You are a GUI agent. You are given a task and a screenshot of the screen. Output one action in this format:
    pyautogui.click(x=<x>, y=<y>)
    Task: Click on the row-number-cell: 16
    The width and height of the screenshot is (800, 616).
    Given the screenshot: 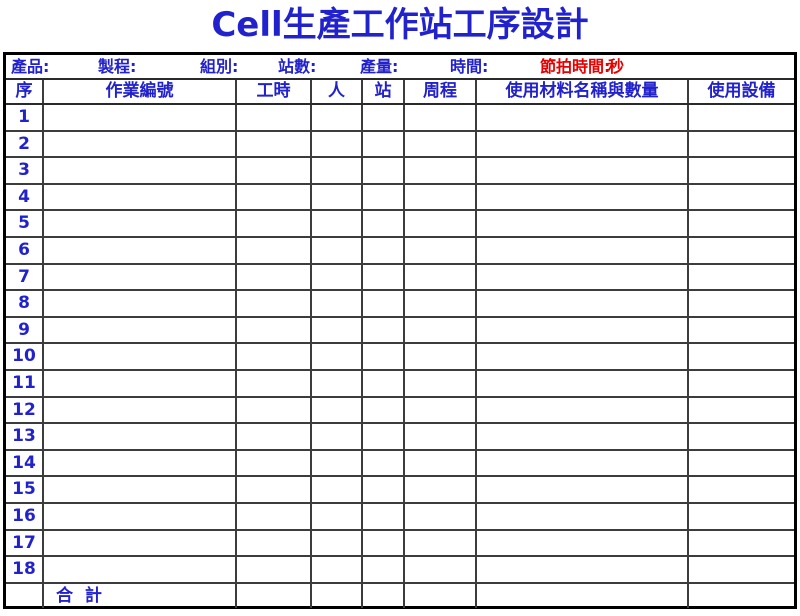 What is the action you would take?
    pyautogui.click(x=25, y=516)
    